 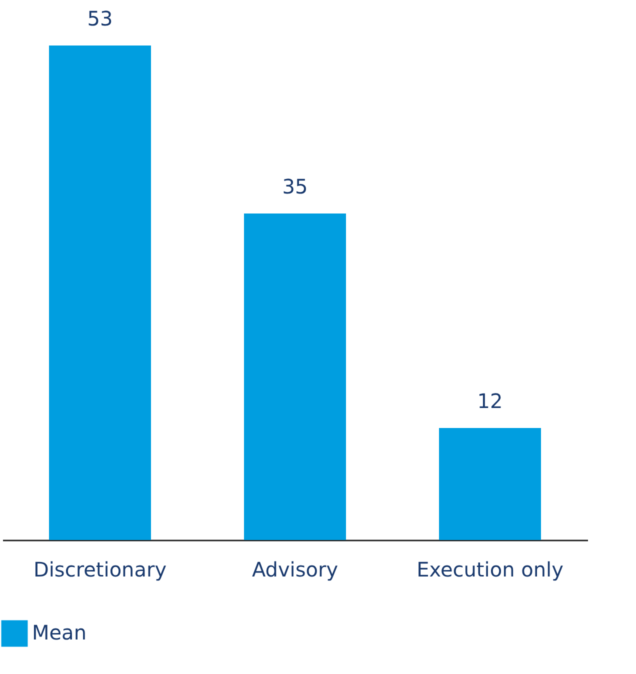 What do you see at coordinates (295, 570) in the screenshot?
I see `x-tick-label: Advisory` at bounding box center [295, 570].